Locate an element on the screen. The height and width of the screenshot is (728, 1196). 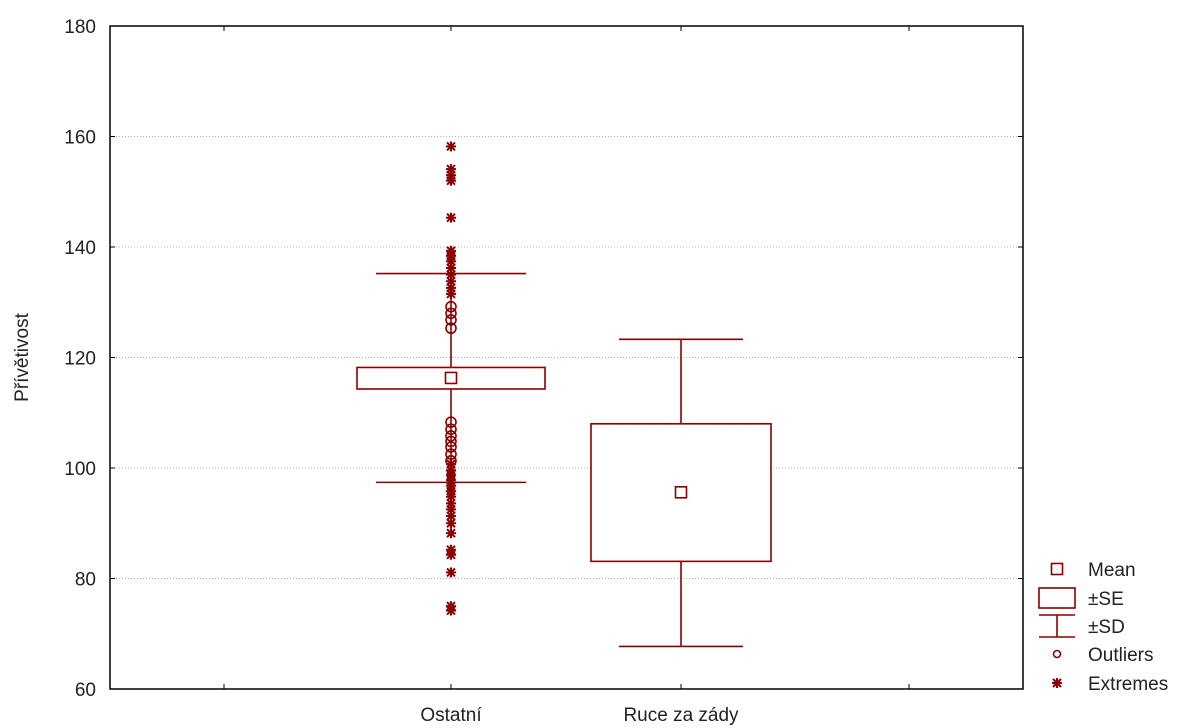
legend-item-extreme: Extremes is located at coordinates (1110, 684).